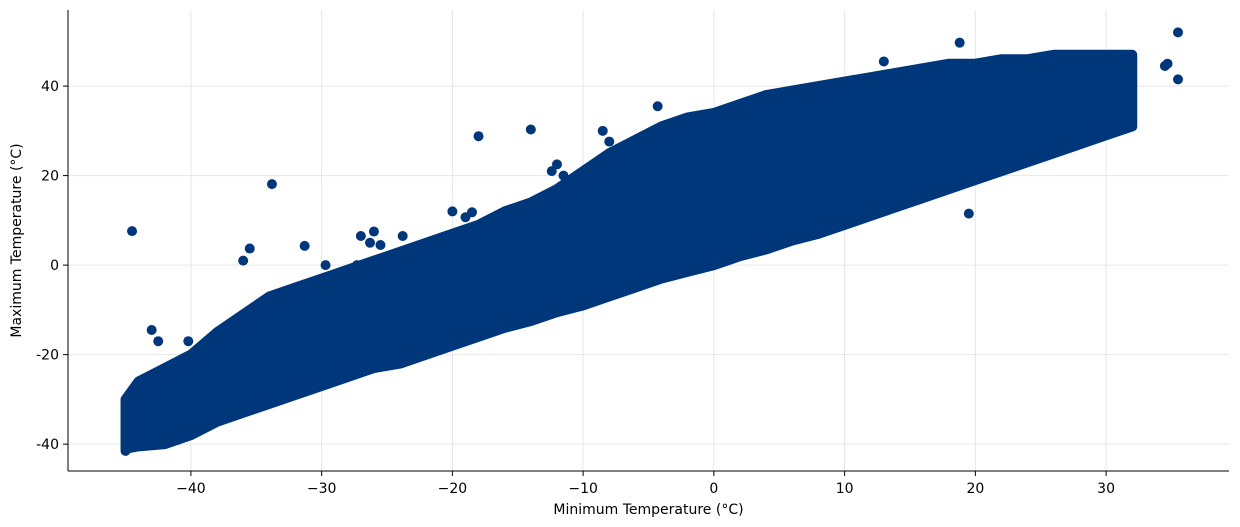 This screenshot has height=527, width=1240. I want to click on x-tick-label: −10, so click(583, 489).